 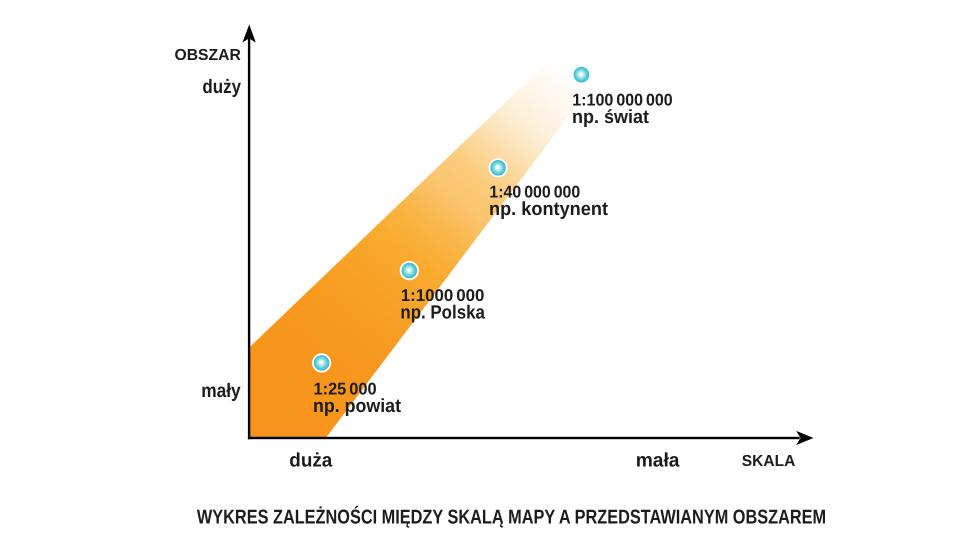 What do you see at coordinates (357, 406) in the screenshot?
I see `svg-text: np. powiat` at bounding box center [357, 406].